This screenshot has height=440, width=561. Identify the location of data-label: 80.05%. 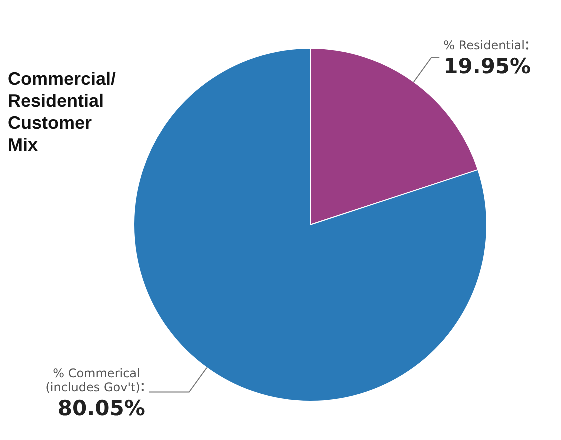
(102, 408).